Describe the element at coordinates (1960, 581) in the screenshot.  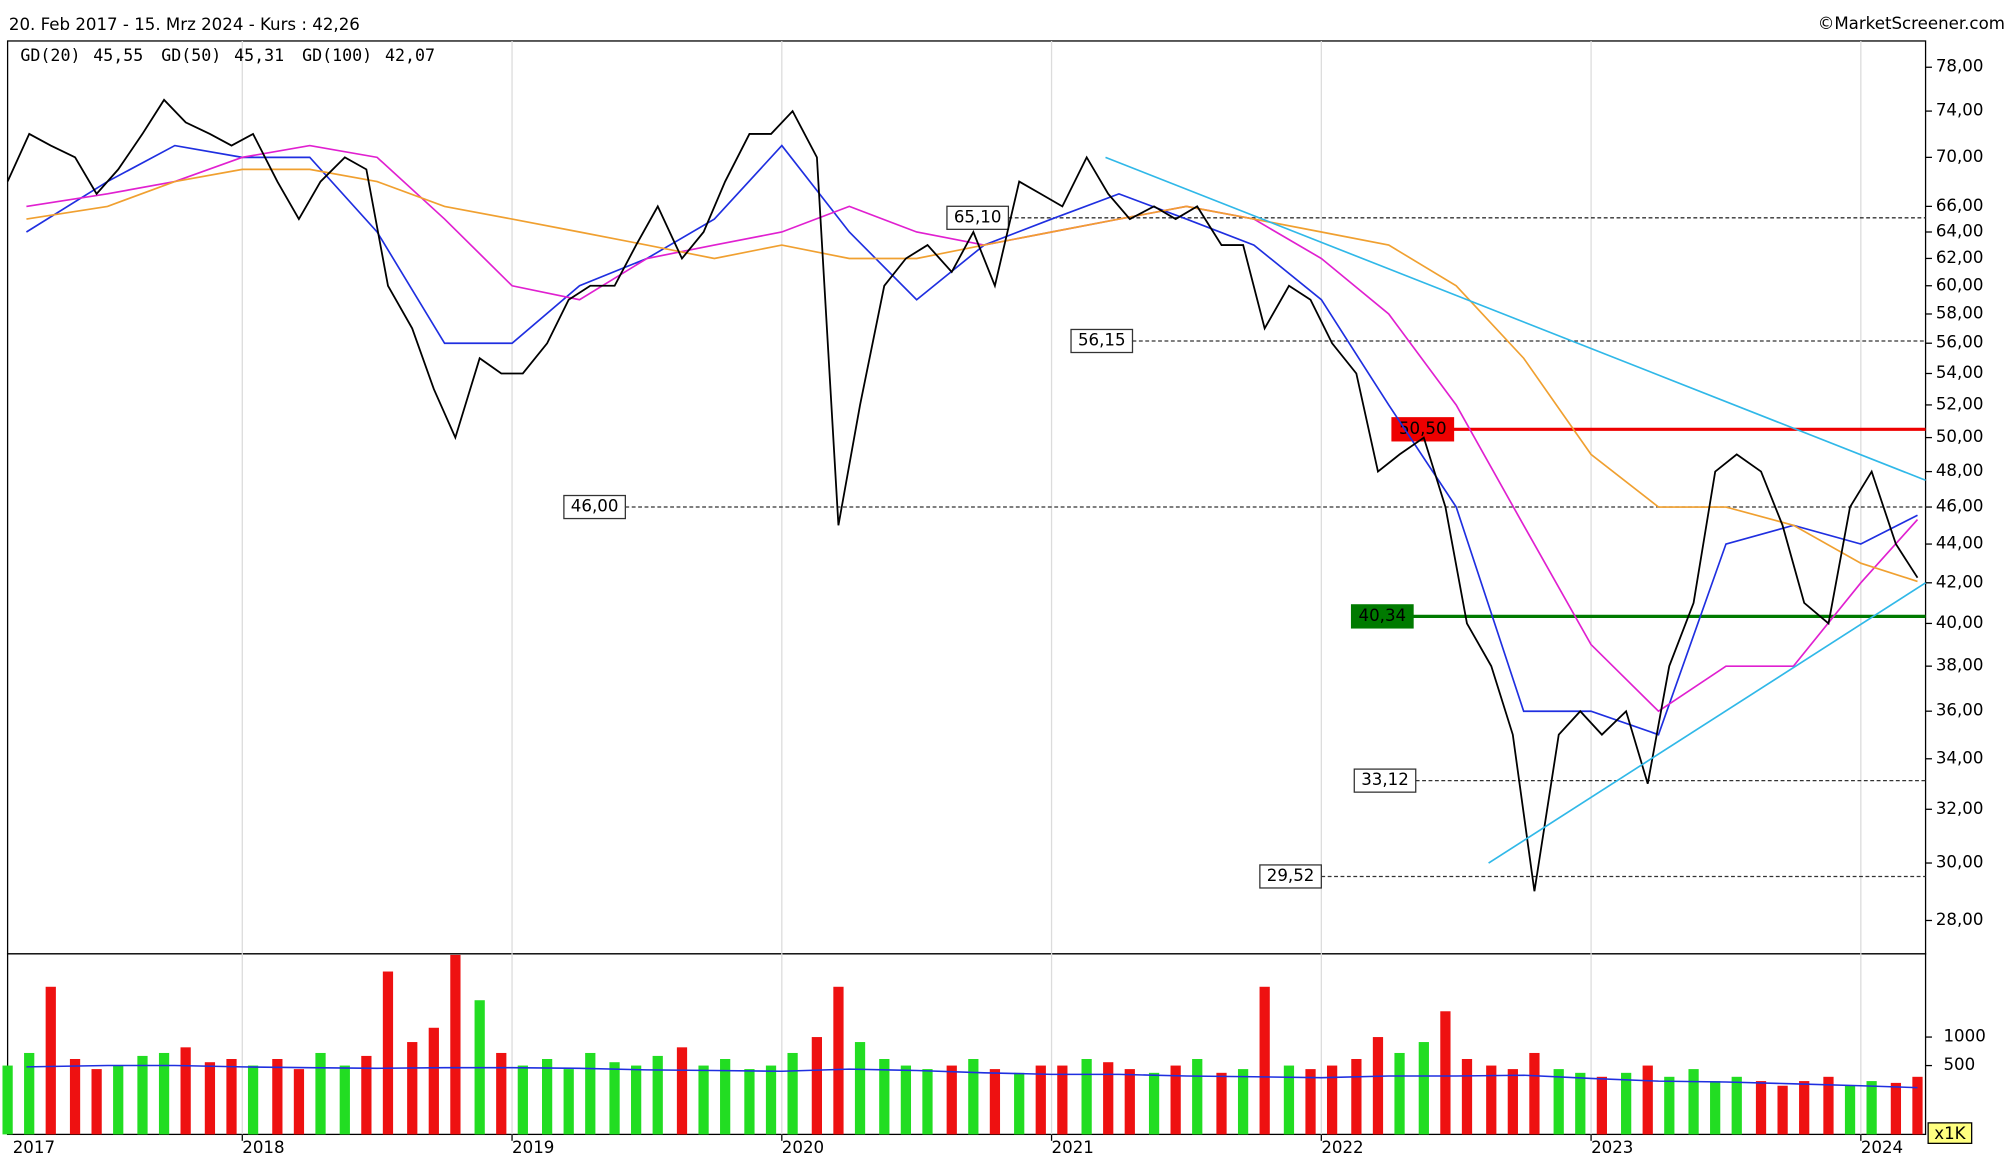
I see `y-tick-label: 42,00` at that location.